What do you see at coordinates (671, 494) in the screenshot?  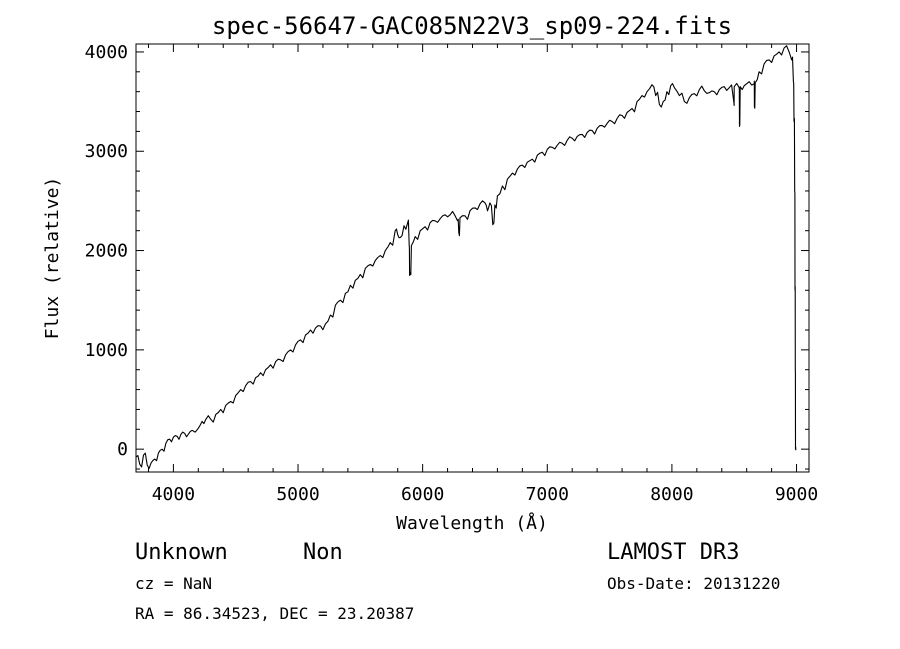 I see `x-tick-label: 8000` at bounding box center [671, 494].